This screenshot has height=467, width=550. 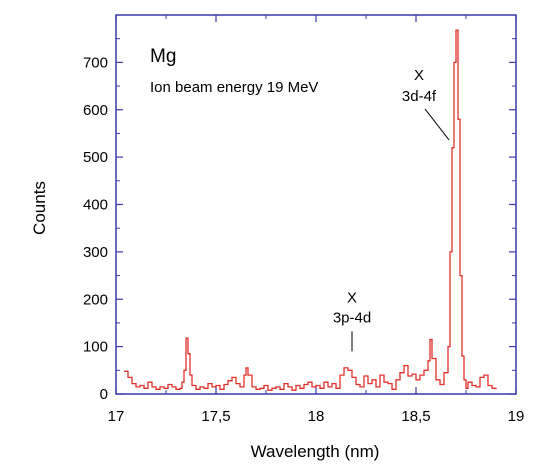 I want to click on annotation-label: 3d-4f, so click(x=419, y=96).